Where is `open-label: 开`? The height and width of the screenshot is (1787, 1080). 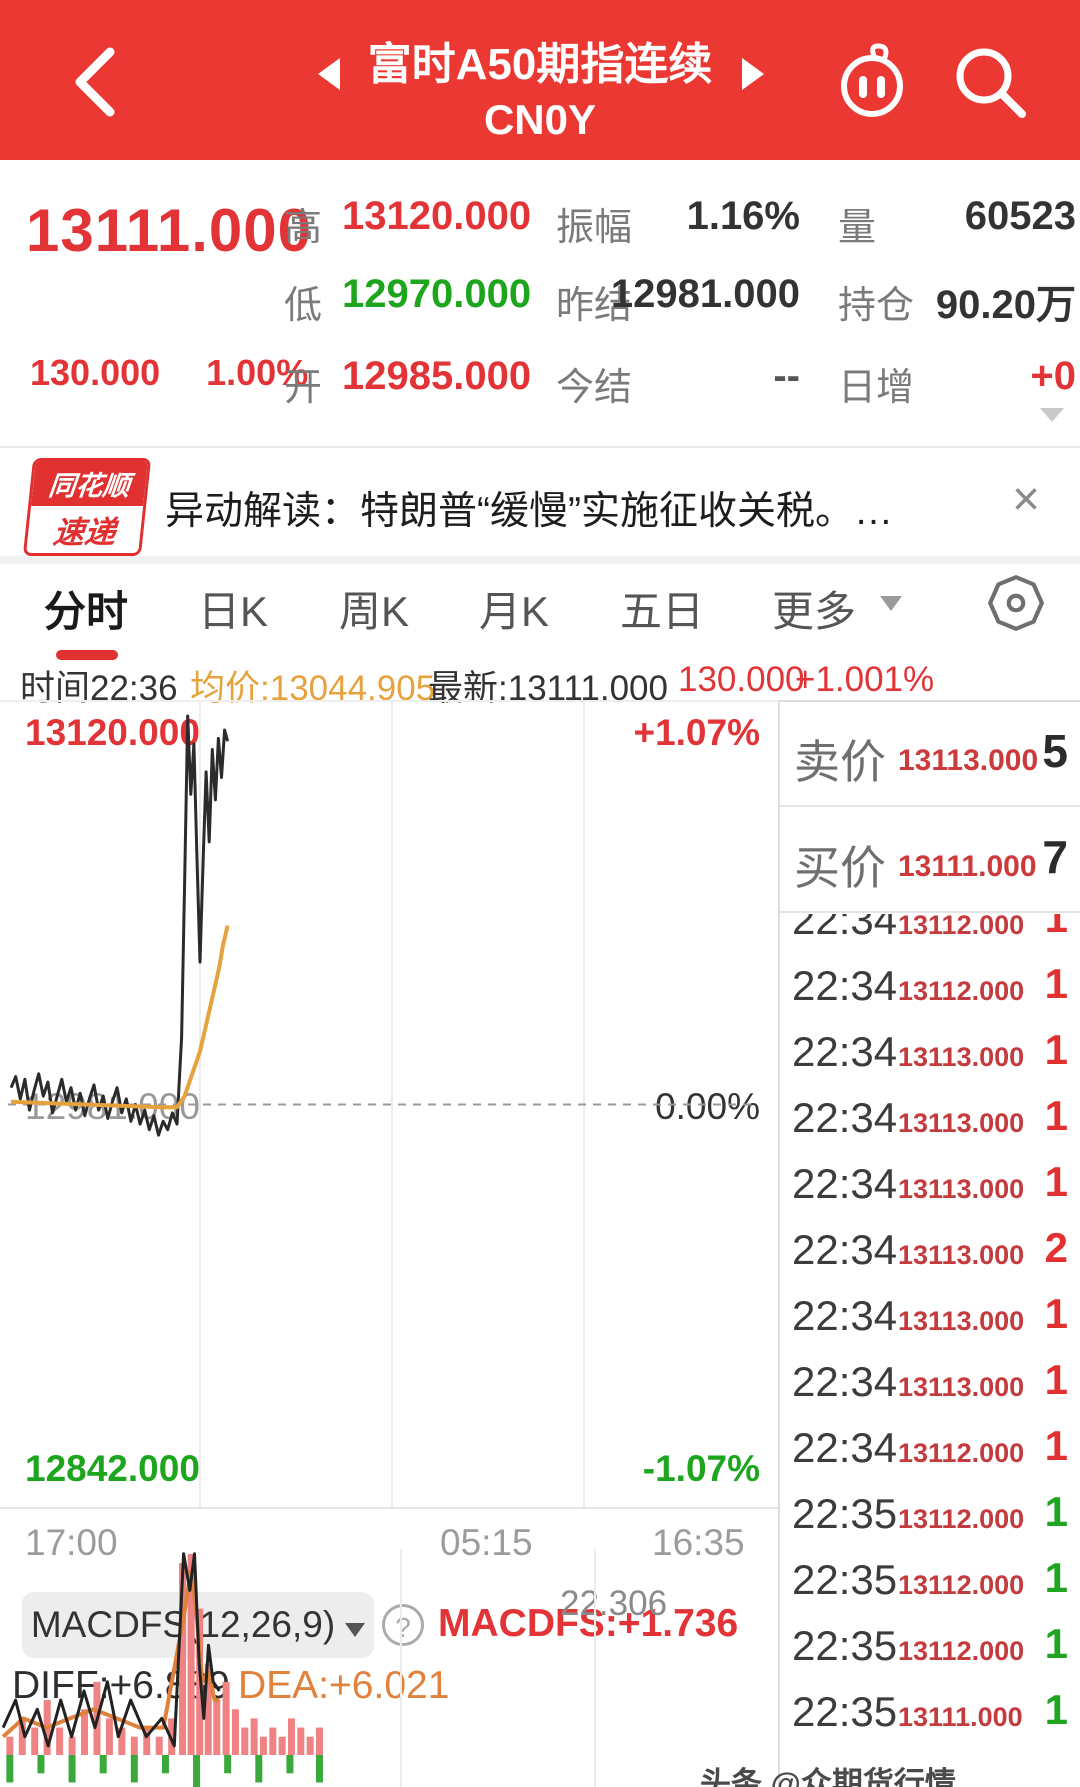
open-label: 开 is located at coordinates (303, 388).